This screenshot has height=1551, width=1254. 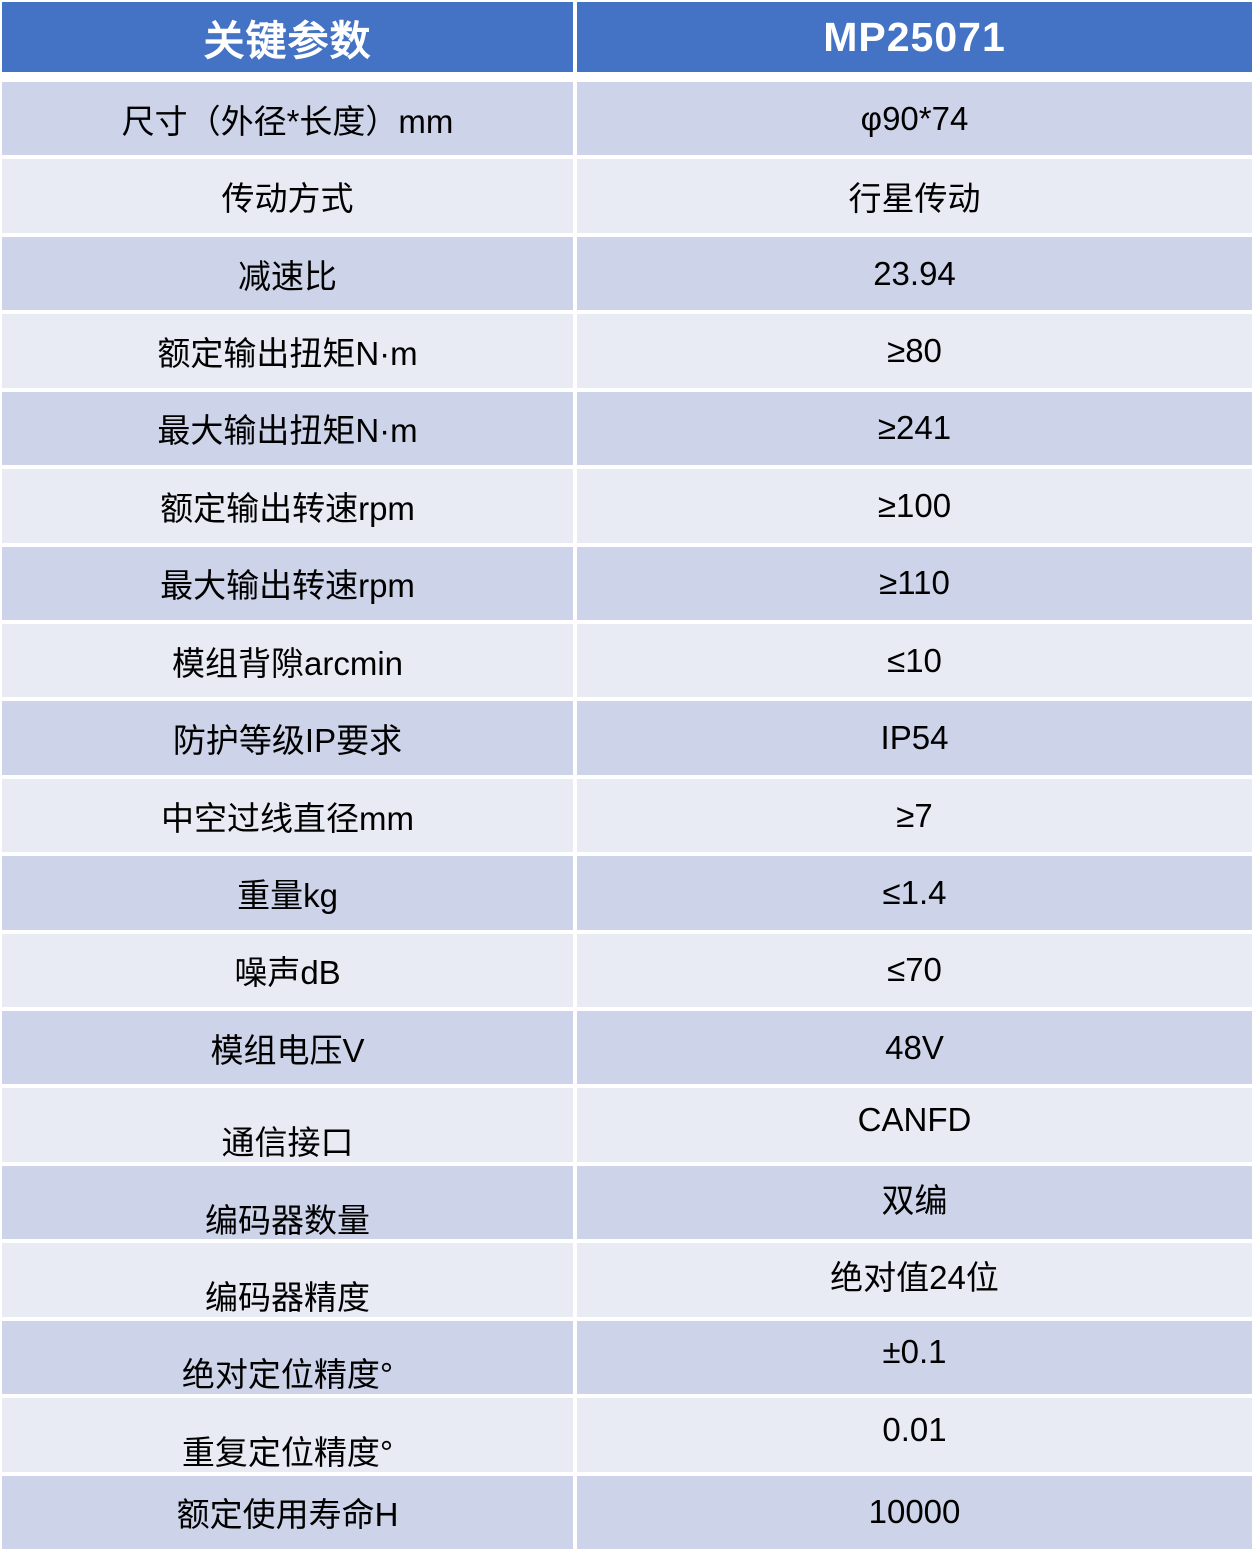 I want to click on param-value: 48V, so click(x=914, y=1047).